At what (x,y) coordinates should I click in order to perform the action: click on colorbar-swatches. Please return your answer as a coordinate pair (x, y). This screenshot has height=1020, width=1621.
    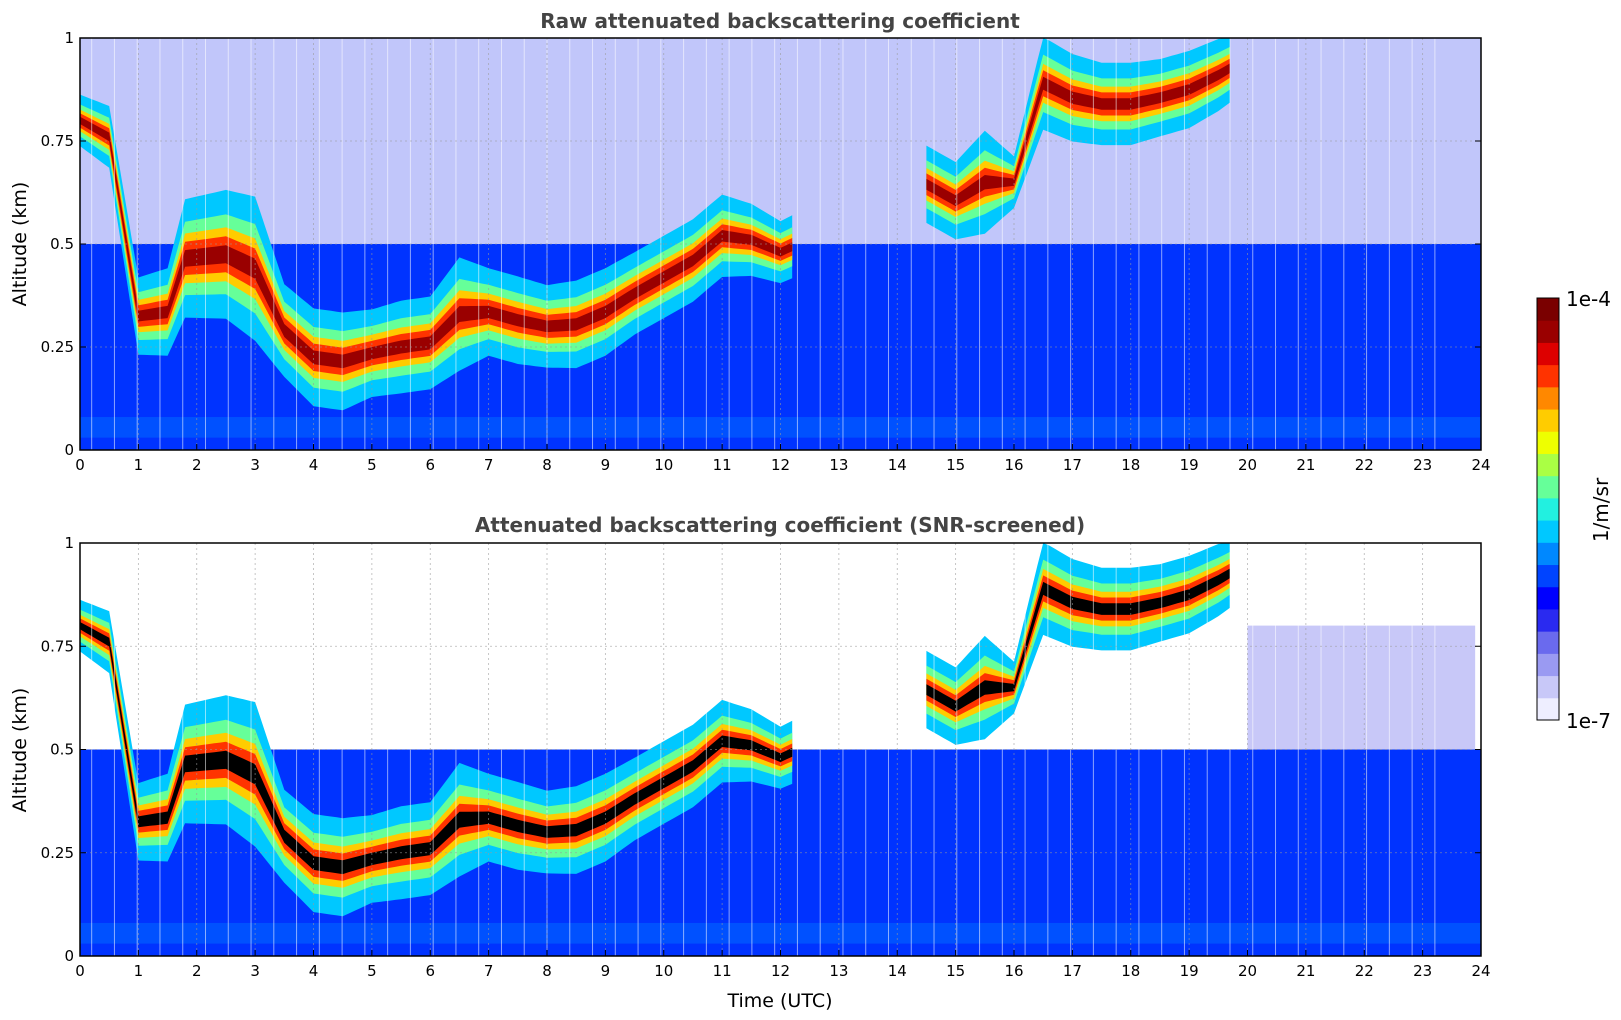
    Looking at the image, I should click on (1548, 509).